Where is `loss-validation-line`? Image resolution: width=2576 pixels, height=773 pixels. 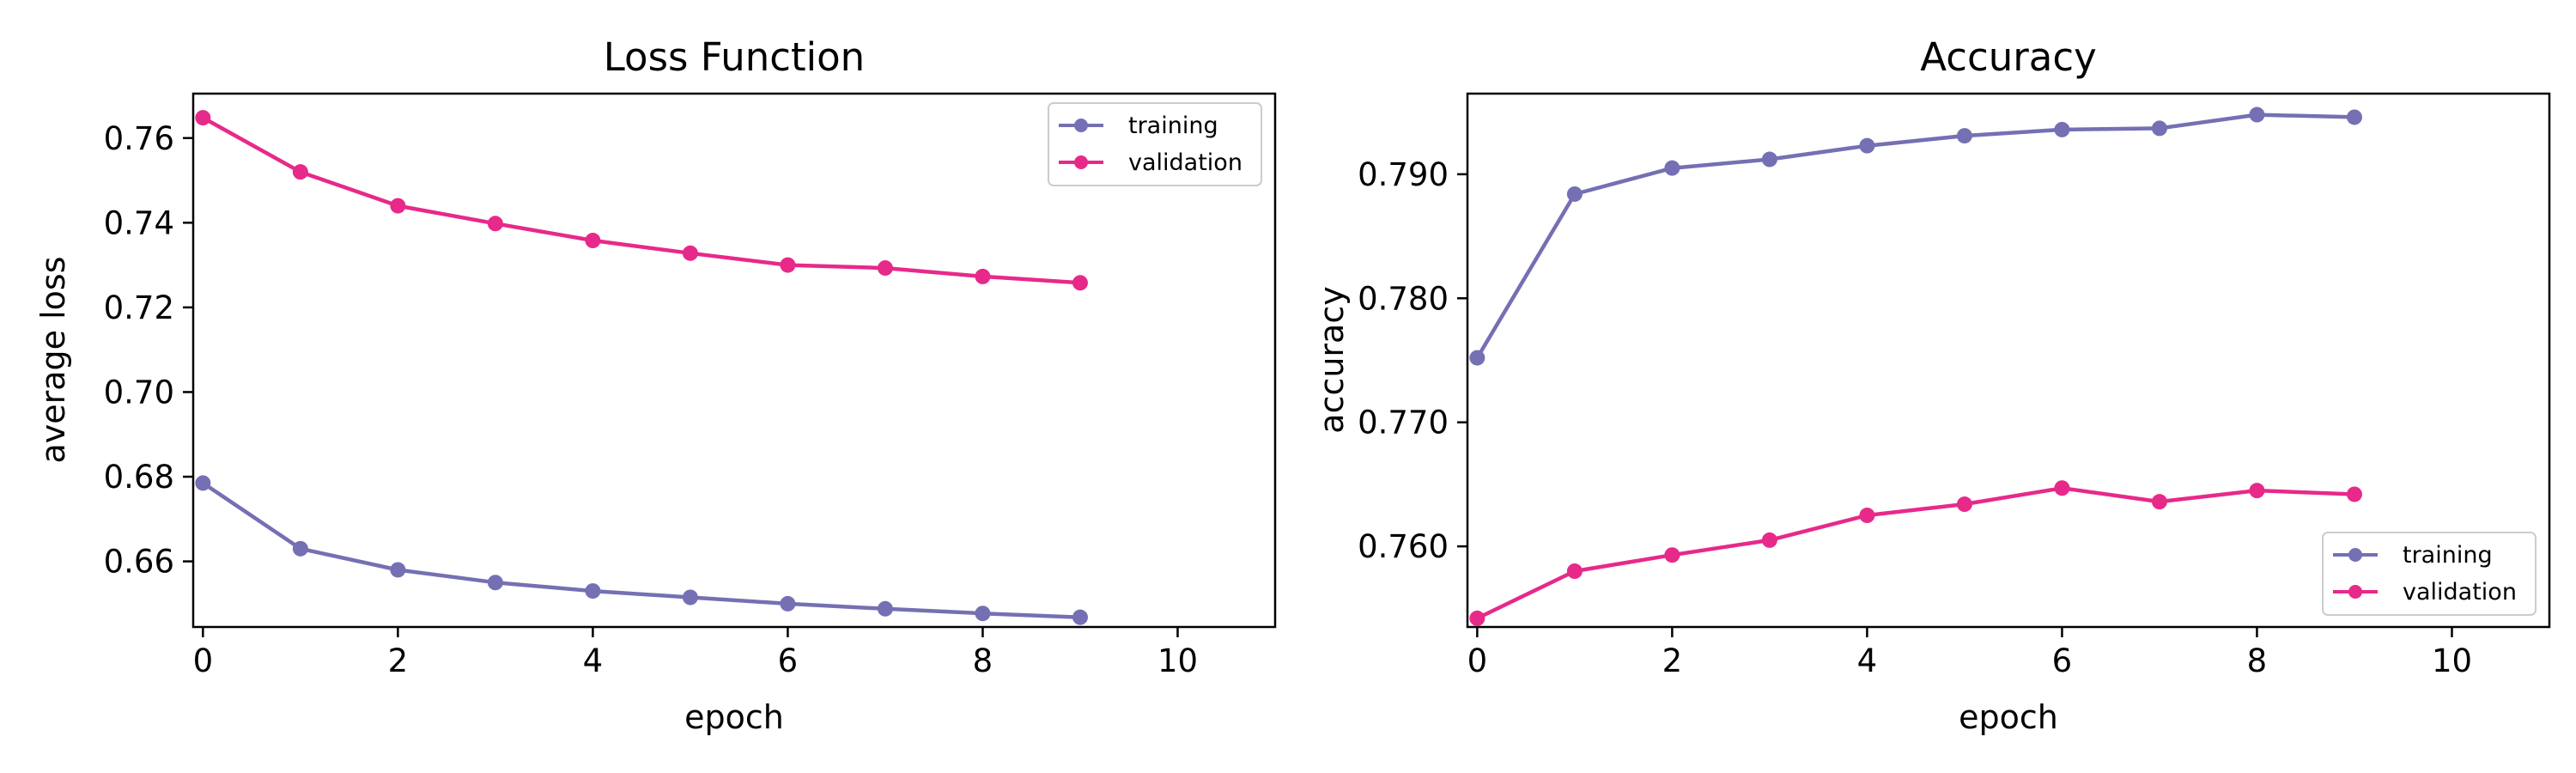 loss-validation-line is located at coordinates (641, 200).